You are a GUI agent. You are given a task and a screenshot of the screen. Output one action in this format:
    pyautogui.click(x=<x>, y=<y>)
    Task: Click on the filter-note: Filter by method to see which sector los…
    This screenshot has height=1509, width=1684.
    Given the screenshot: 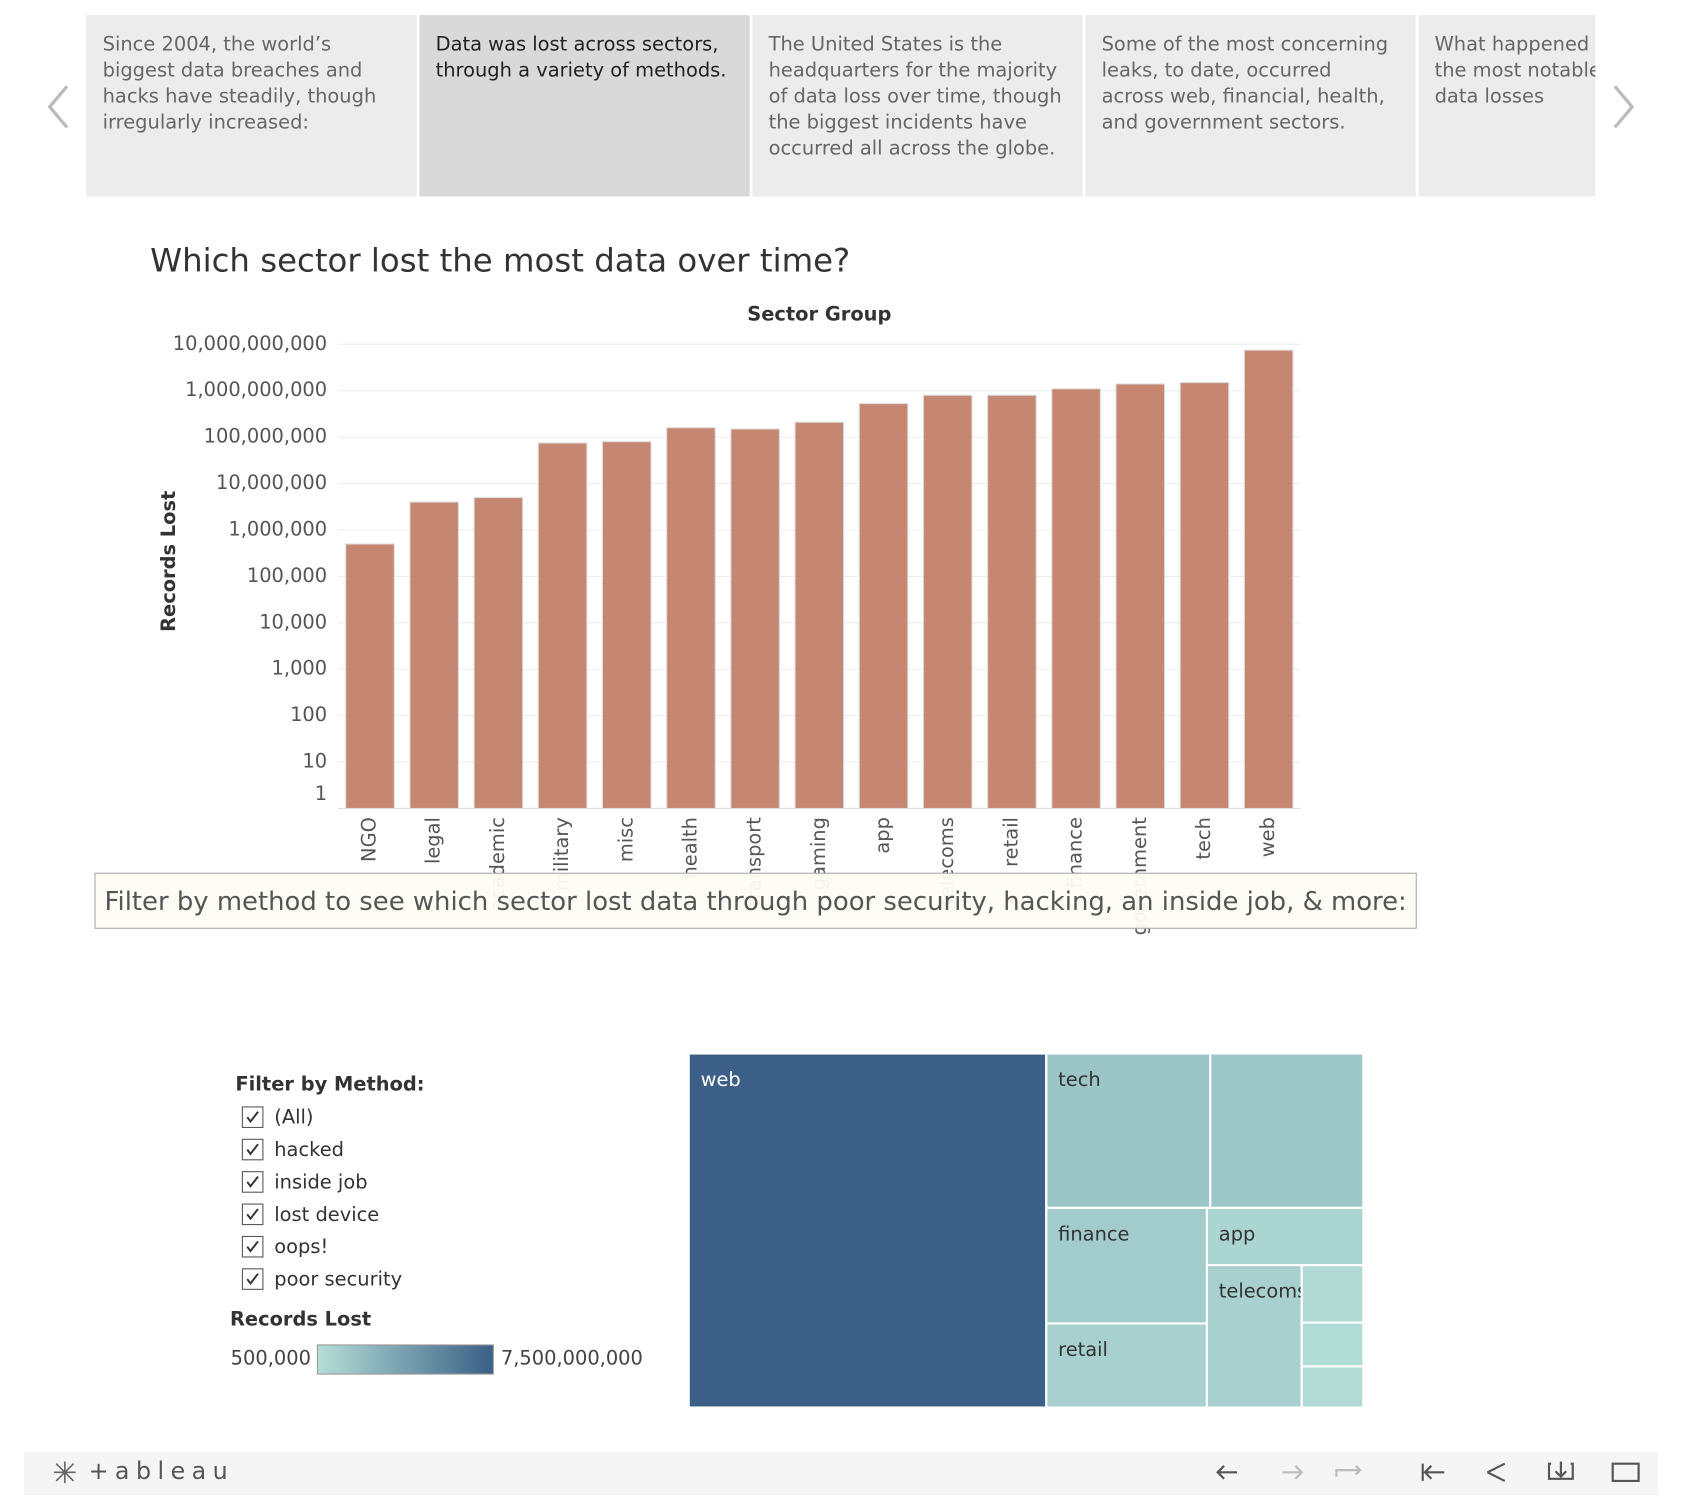 What is the action you would take?
    pyautogui.click(x=756, y=902)
    